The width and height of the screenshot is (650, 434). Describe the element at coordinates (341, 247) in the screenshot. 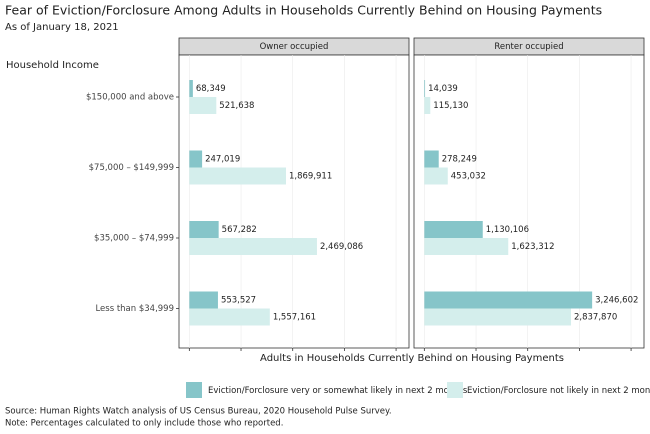

I see `value-label: 2,469,086` at that location.